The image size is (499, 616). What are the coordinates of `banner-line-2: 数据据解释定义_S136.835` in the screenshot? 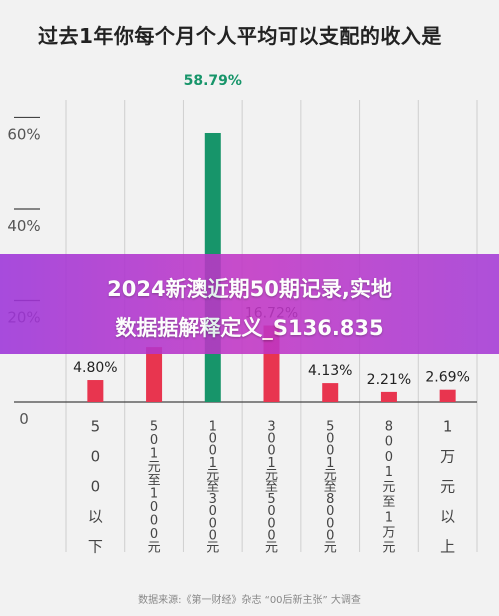 It's located at (249, 328).